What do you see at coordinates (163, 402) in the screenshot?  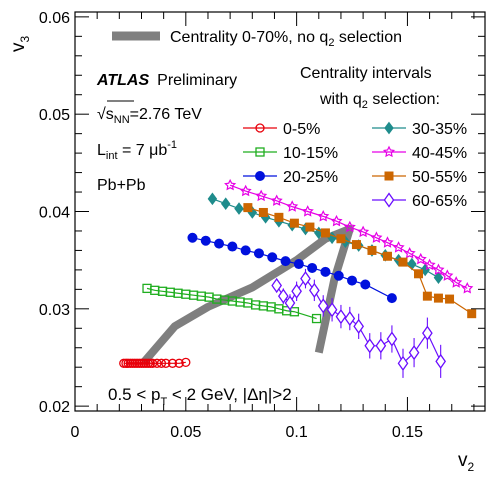 I see `kin-sub: T` at bounding box center [163, 402].